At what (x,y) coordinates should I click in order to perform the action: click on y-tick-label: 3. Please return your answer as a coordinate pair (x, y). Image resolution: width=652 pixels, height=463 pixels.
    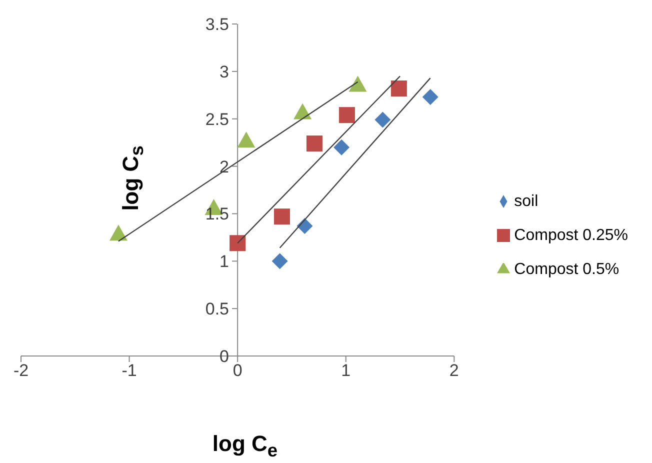
    Looking at the image, I should click on (224, 72).